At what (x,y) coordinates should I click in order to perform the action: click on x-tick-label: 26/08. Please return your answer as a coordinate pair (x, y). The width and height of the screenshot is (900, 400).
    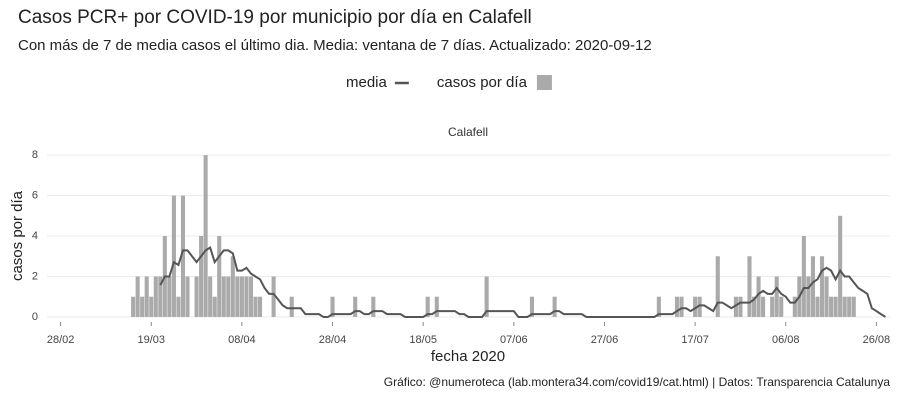
    Looking at the image, I should click on (877, 340).